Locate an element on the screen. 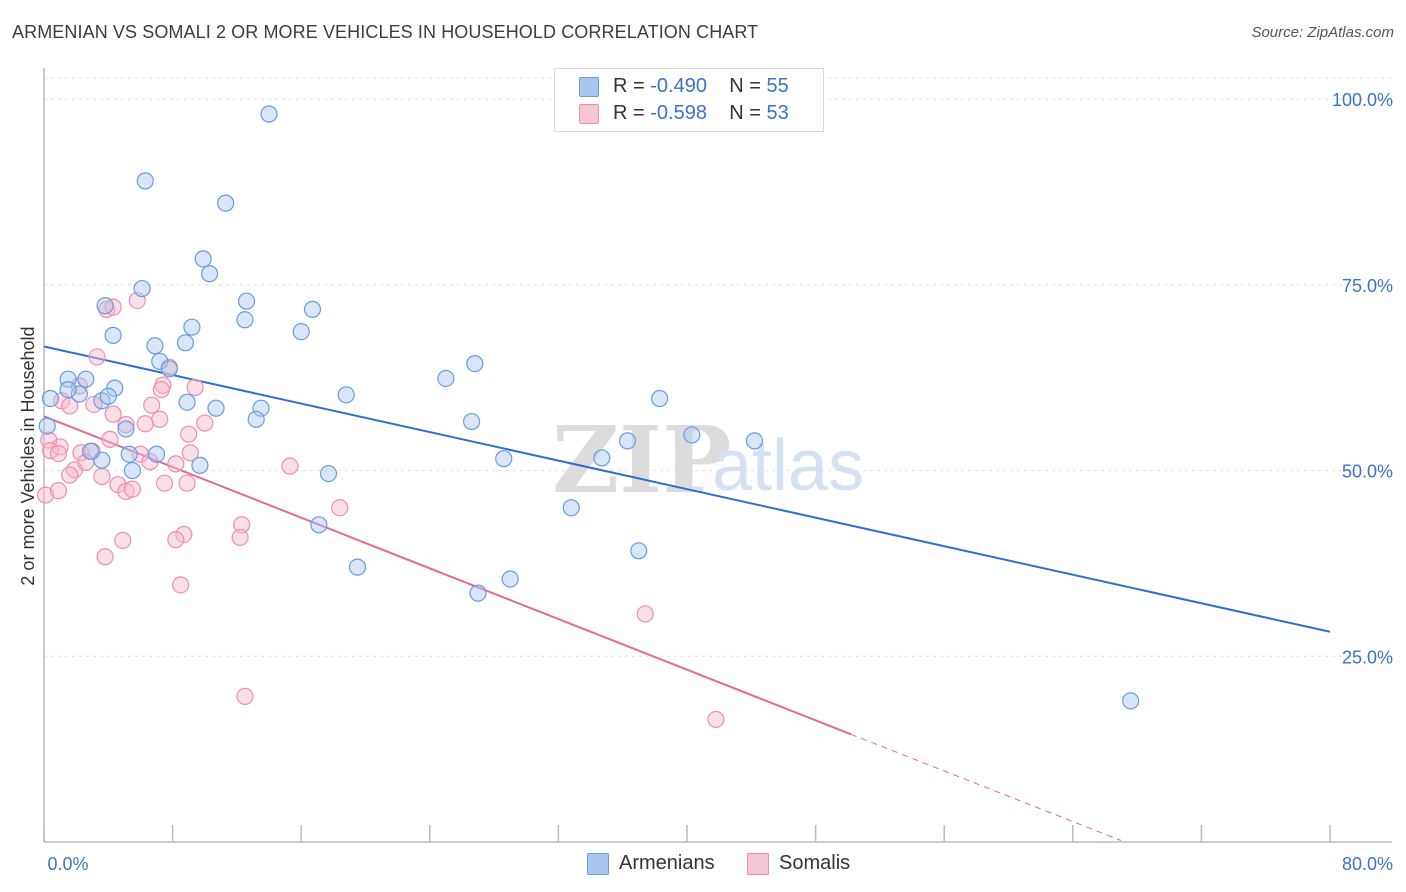  armenians-n-label: N = is located at coordinates (748, 86).